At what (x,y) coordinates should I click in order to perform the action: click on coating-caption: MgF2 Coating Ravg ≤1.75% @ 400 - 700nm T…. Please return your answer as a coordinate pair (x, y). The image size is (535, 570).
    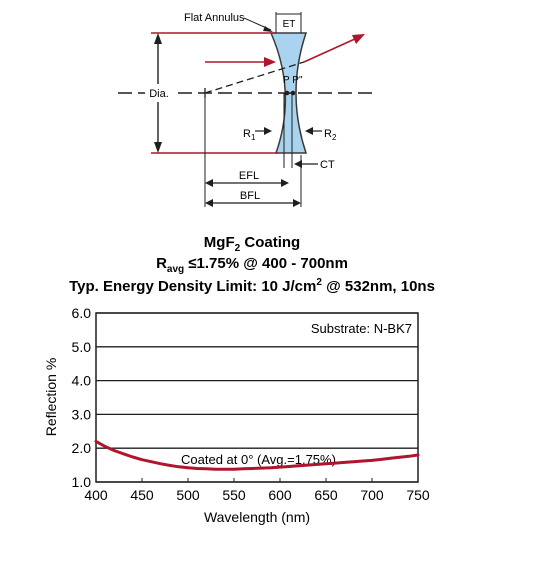
    Looking at the image, I should click on (252, 264).